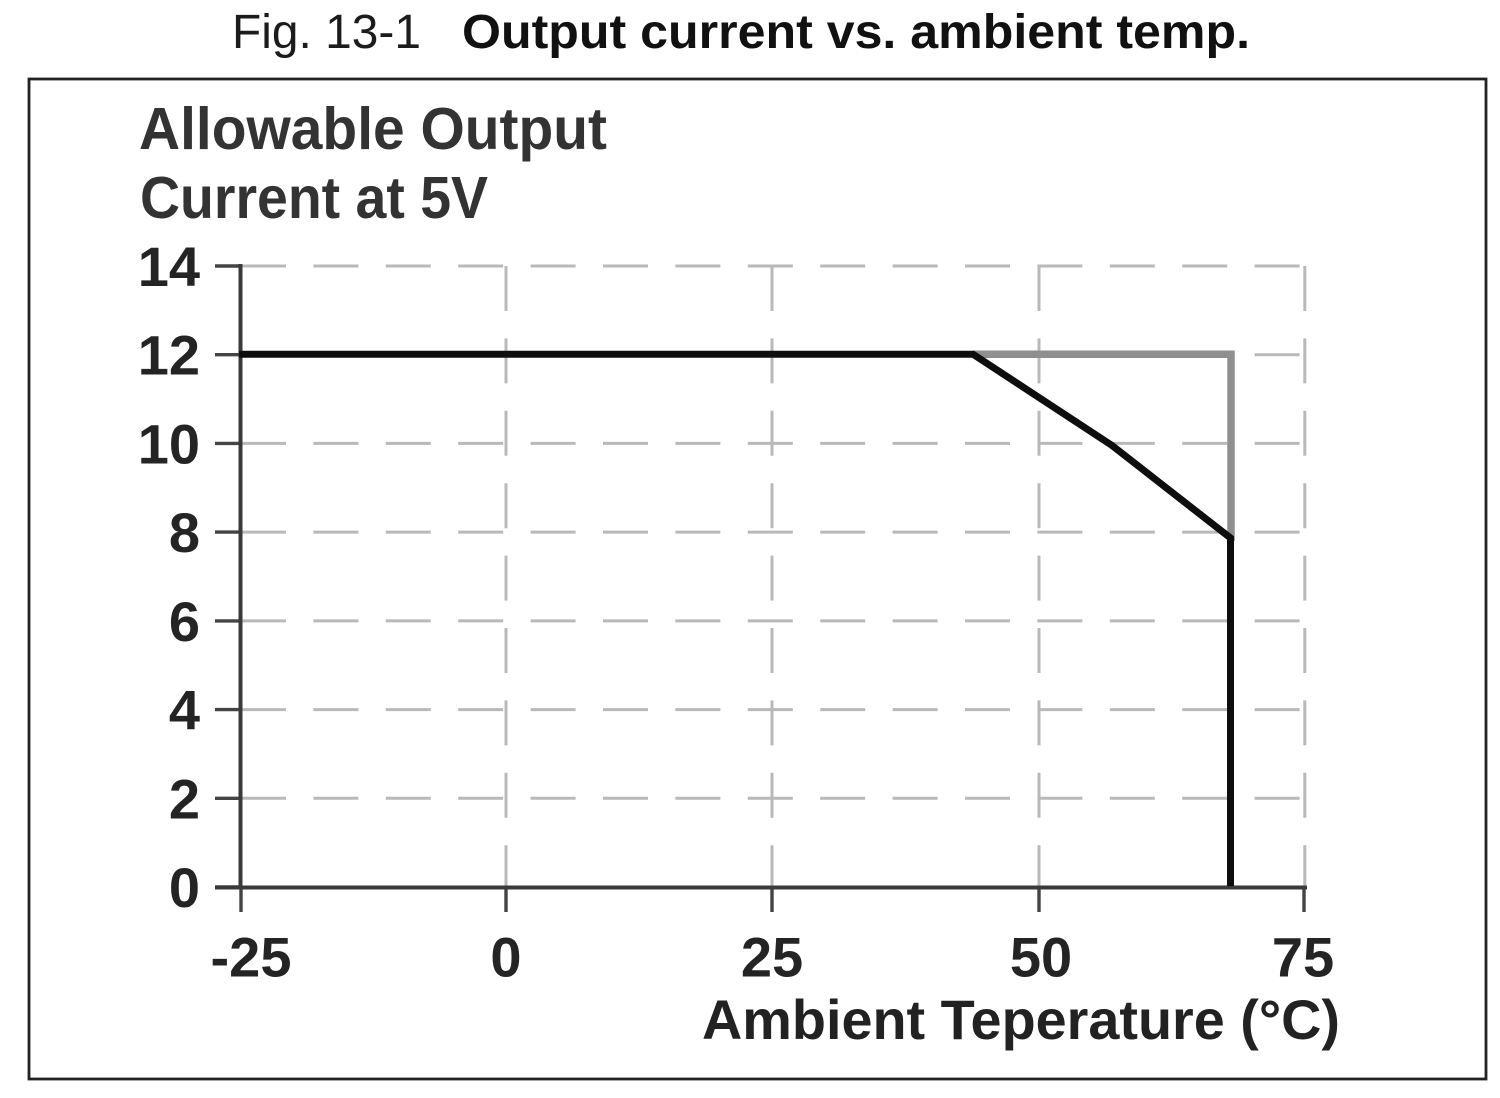 The width and height of the screenshot is (1500, 1098). I want to click on svg-text:Output current vs. ambient tem: Output current vs. ambient temp., so click(856, 32).